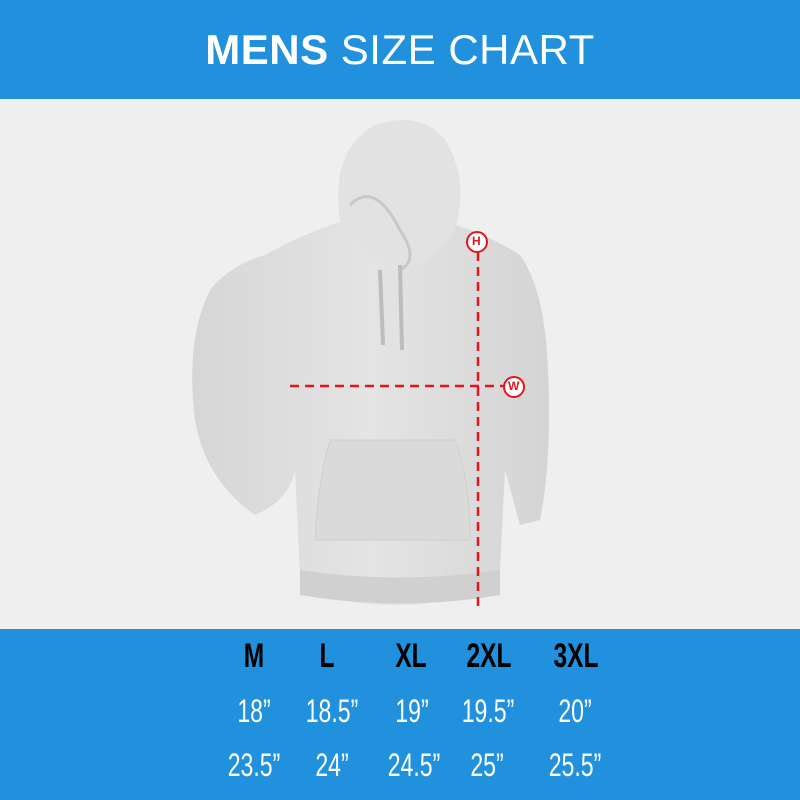 The width and height of the screenshot is (800, 800). Describe the element at coordinates (254, 656) in the screenshot. I see `size-header: M` at that location.